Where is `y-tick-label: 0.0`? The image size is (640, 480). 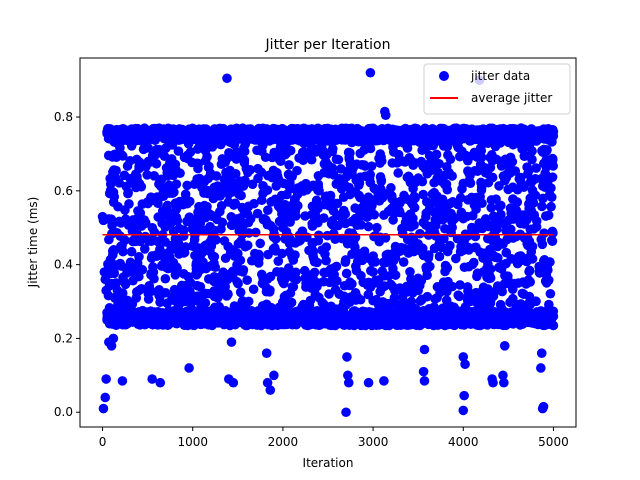 y-tick-label: 0.0 is located at coordinates (63, 412).